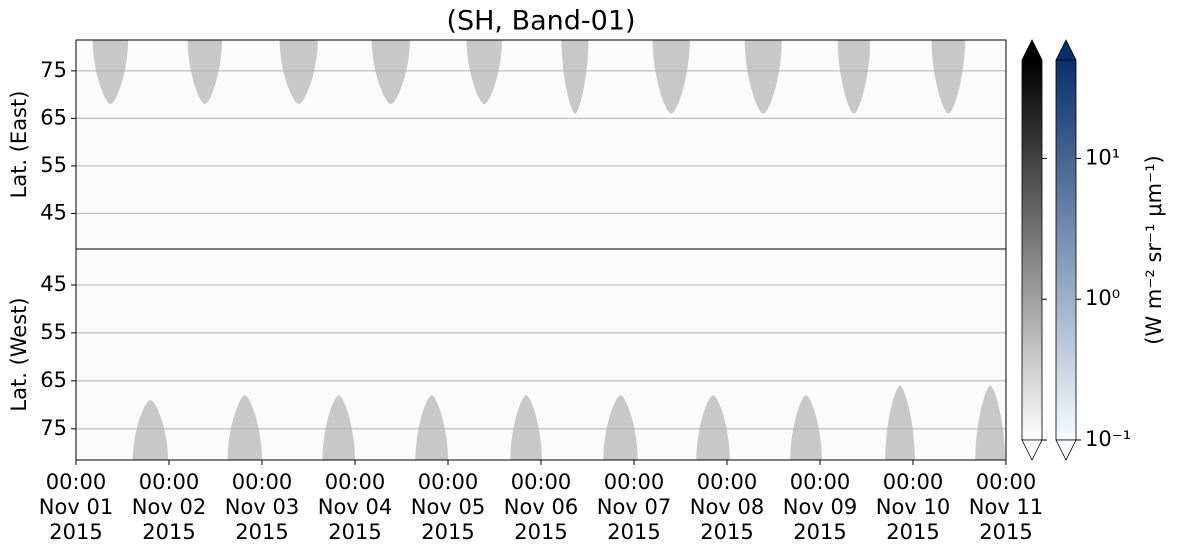 The width and height of the screenshot is (1181, 556). Describe the element at coordinates (820, 507) in the screenshot. I see `x-tick-label: Nov 09` at that location.